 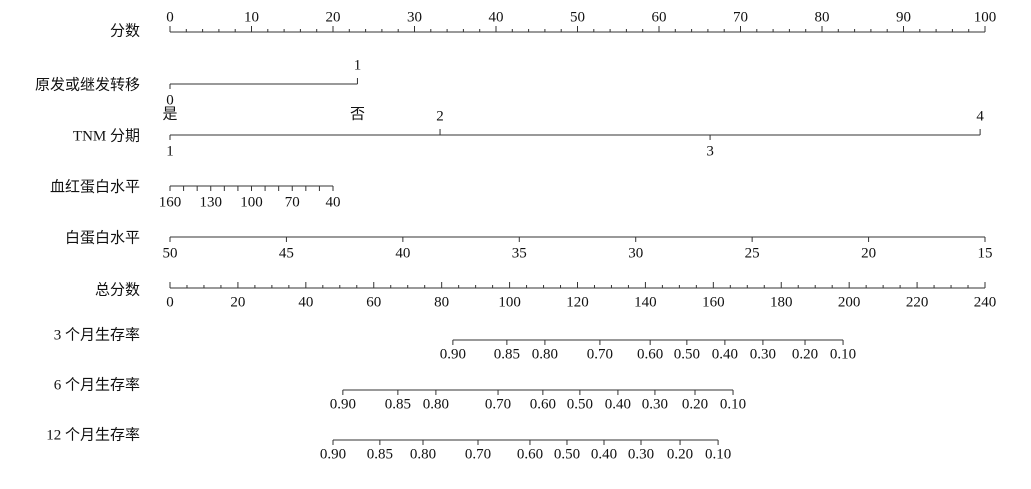 I want to click on tick-label: 140, so click(x=645, y=302).